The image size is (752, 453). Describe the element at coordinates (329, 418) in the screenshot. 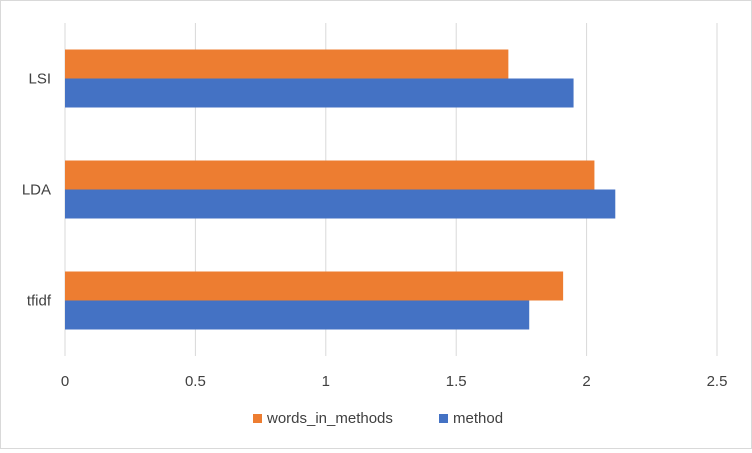

I see `legend-label: words_in_methods` at that location.